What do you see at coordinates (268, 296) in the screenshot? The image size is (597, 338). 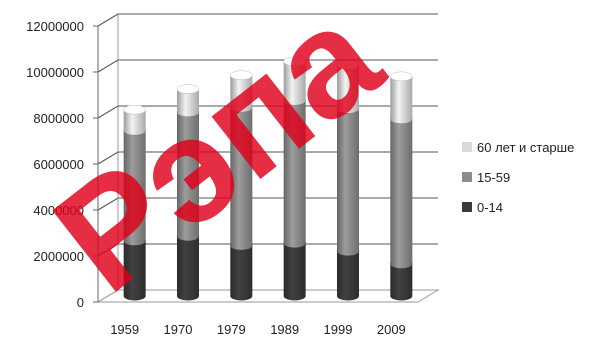 I see `floor` at bounding box center [268, 296].